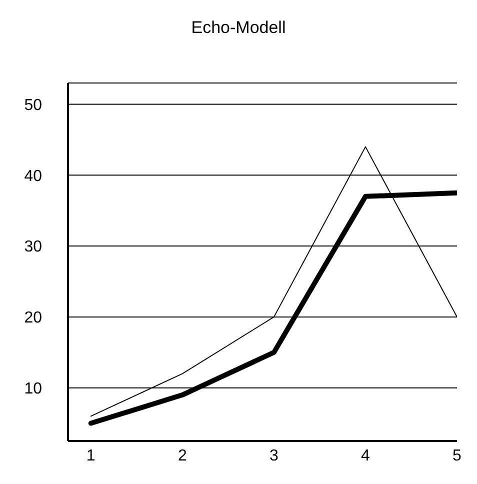 This screenshot has width=477, height=484. I want to click on y-tick-label: 40, so click(33, 176).